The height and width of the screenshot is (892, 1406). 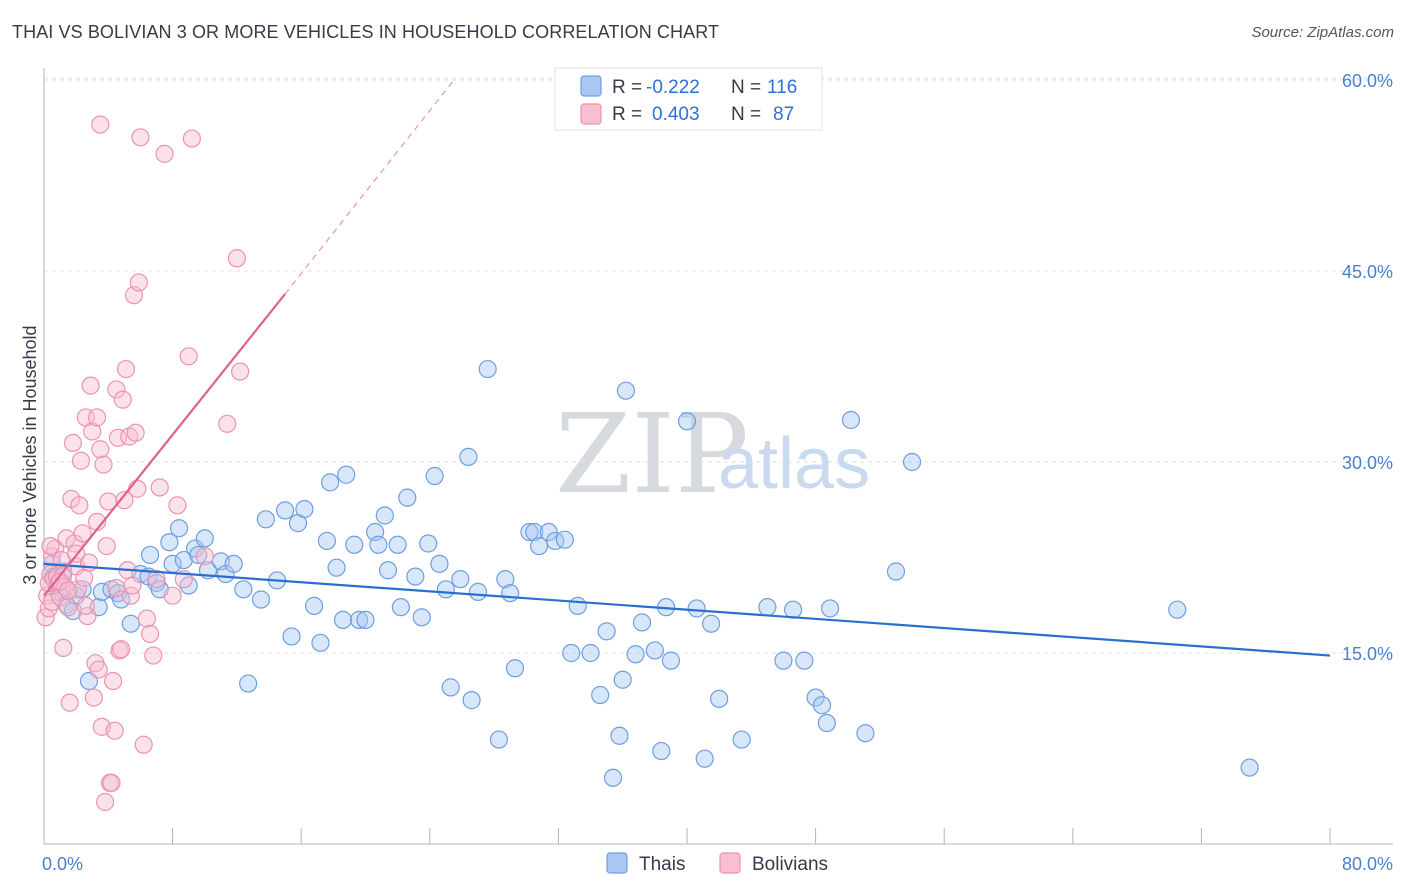 What do you see at coordinates (730, 863) in the screenshot?
I see `legend-bolivians-swatch` at bounding box center [730, 863].